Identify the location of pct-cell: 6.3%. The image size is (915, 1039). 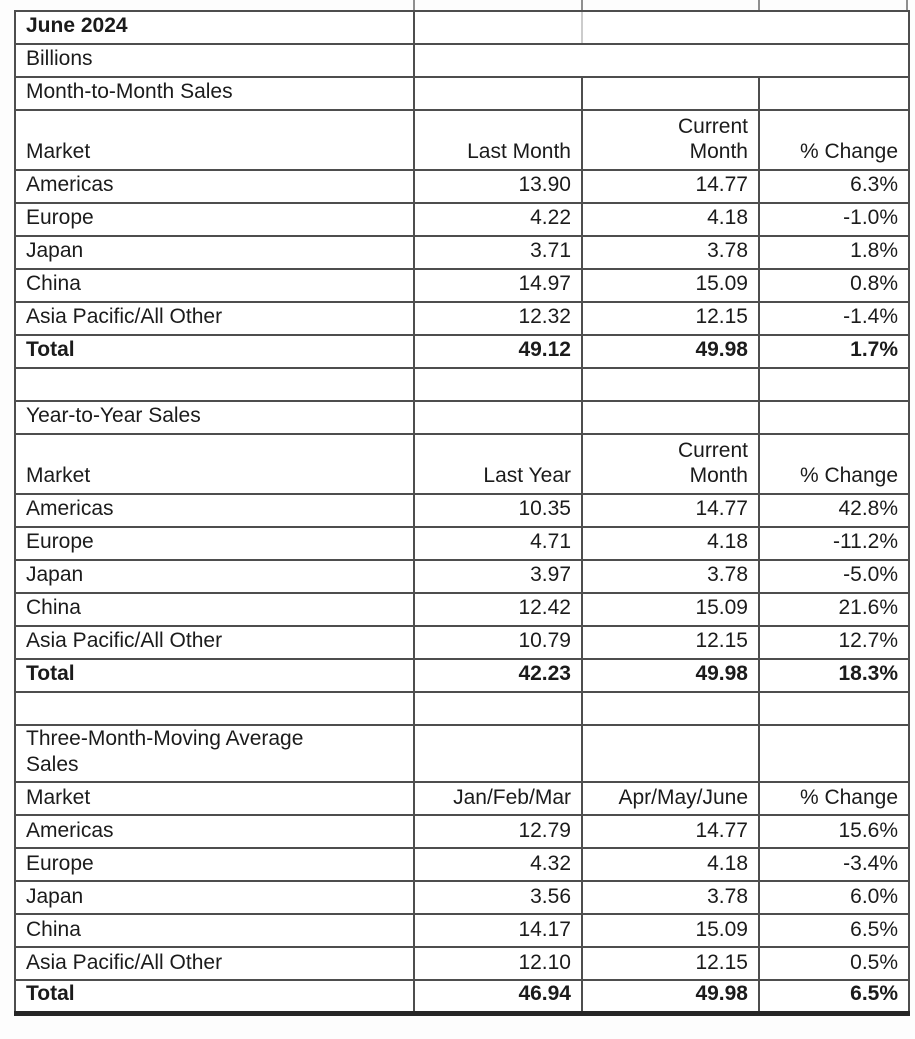
(834, 186).